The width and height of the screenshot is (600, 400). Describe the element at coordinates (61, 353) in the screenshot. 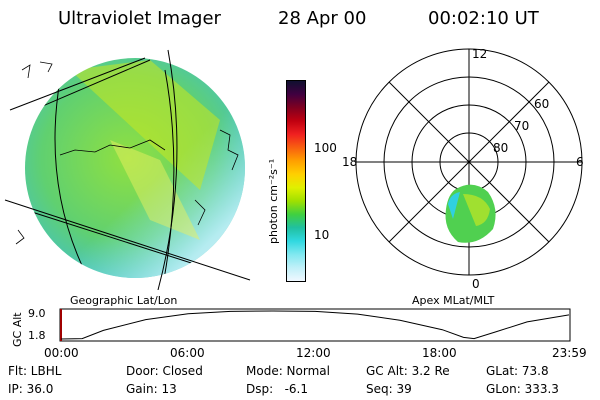

I see `altitude-xtick-0: 00:00` at that location.